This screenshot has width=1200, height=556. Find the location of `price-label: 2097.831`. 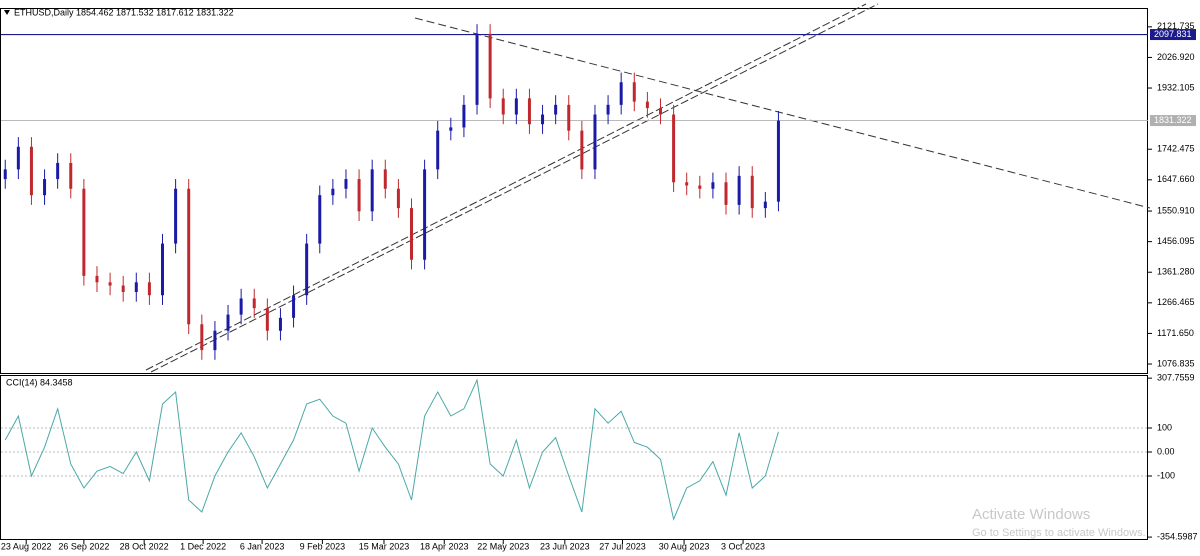

price-label: 2097.831 is located at coordinates (1173, 34).